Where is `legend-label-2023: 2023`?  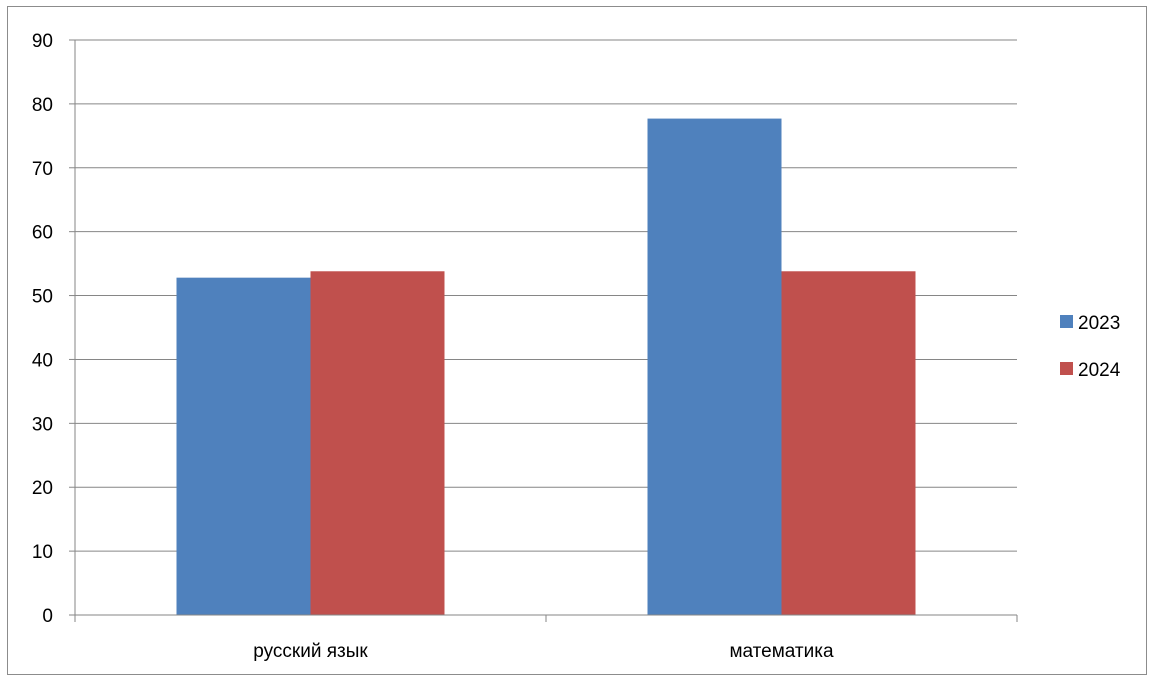
legend-label-2023: 2023 is located at coordinates (1099, 323).